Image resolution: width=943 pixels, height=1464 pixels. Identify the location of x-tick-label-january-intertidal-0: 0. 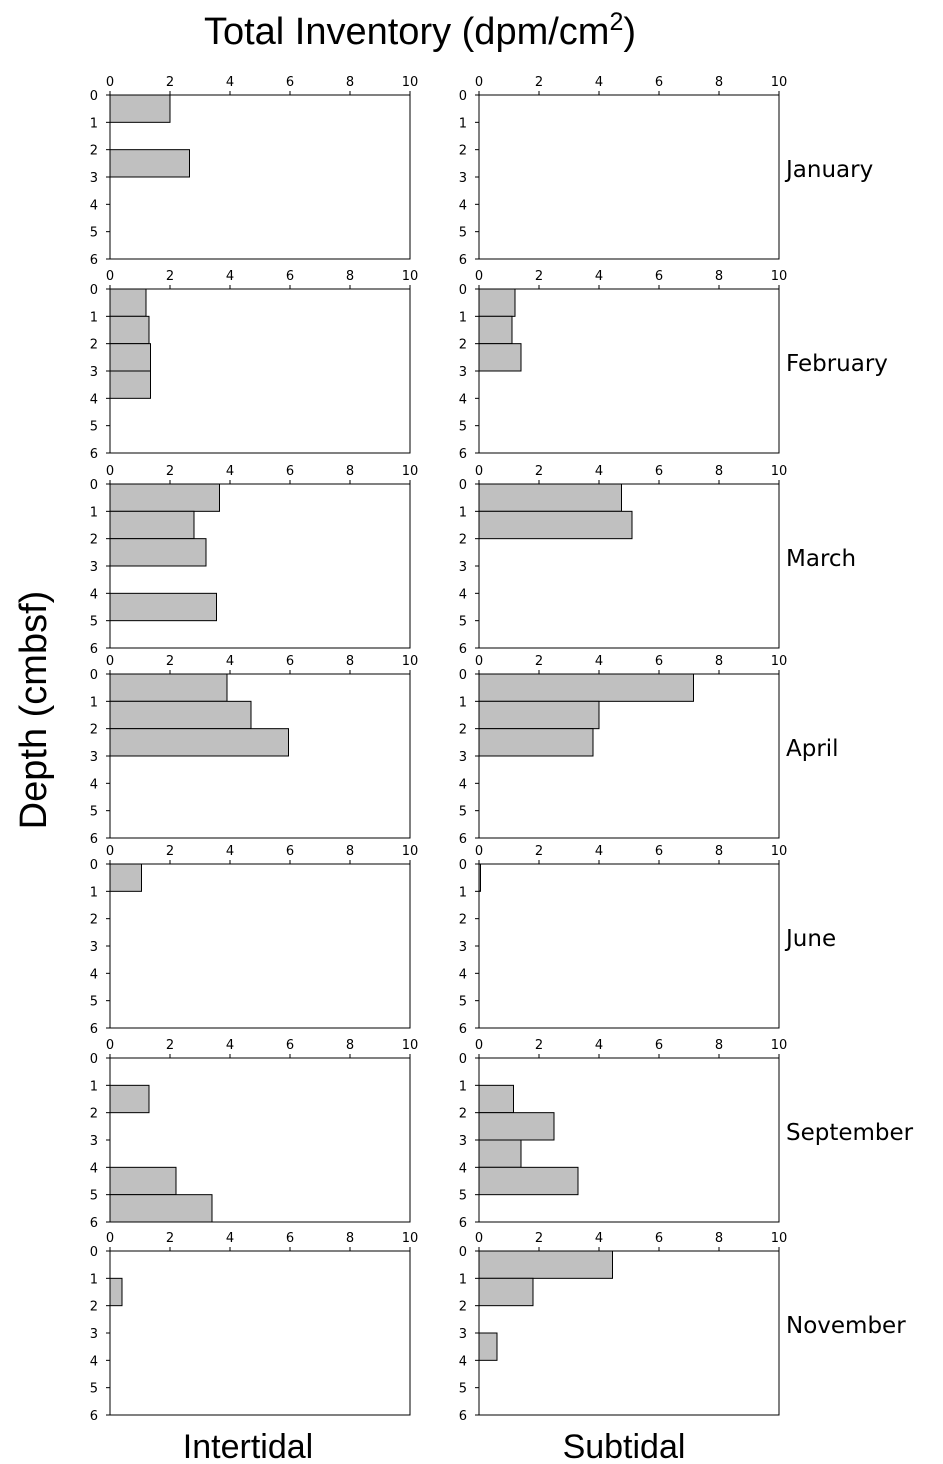
(110, 82).